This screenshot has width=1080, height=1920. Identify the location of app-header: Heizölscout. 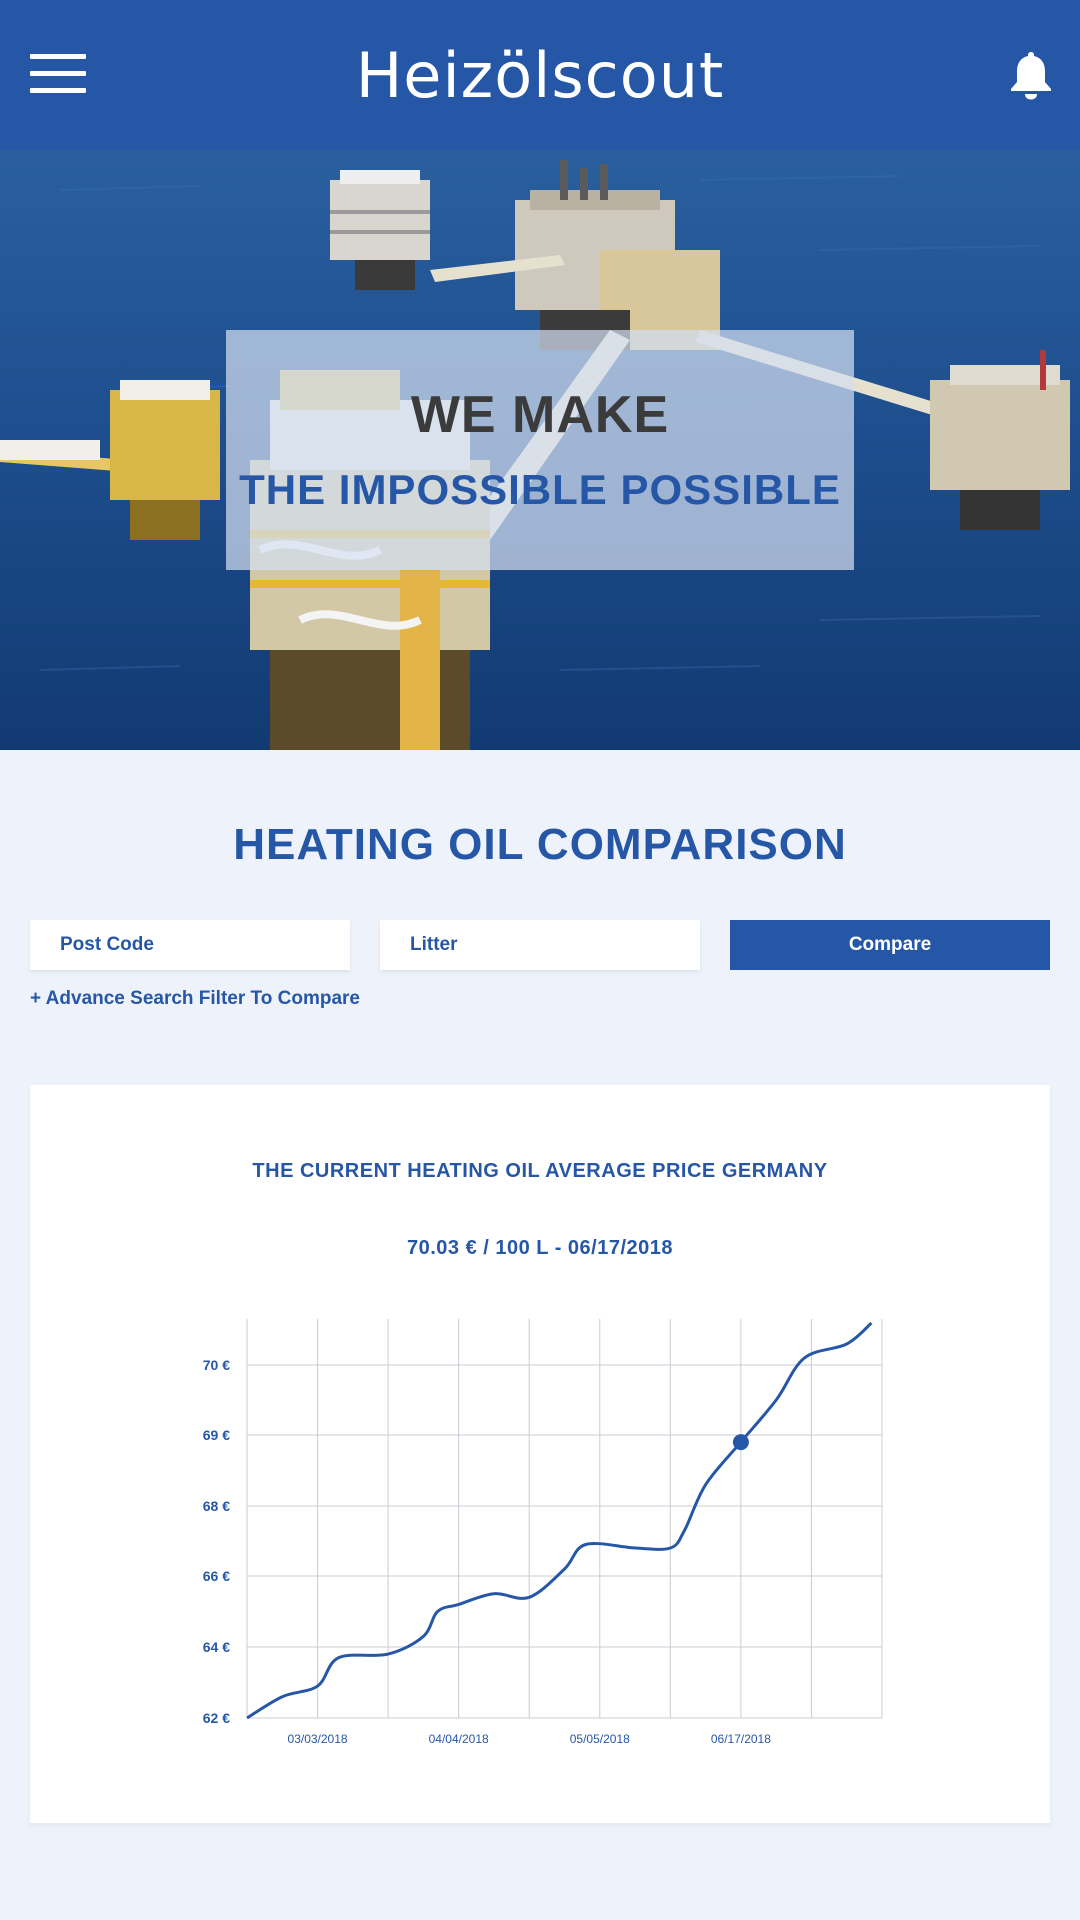
(540, 75).